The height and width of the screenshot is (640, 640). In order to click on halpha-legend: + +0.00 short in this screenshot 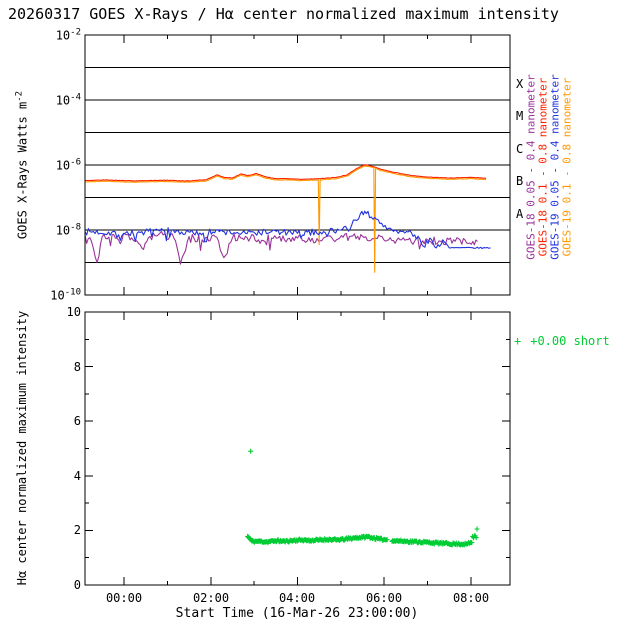, I will do `click(562, 341)`.